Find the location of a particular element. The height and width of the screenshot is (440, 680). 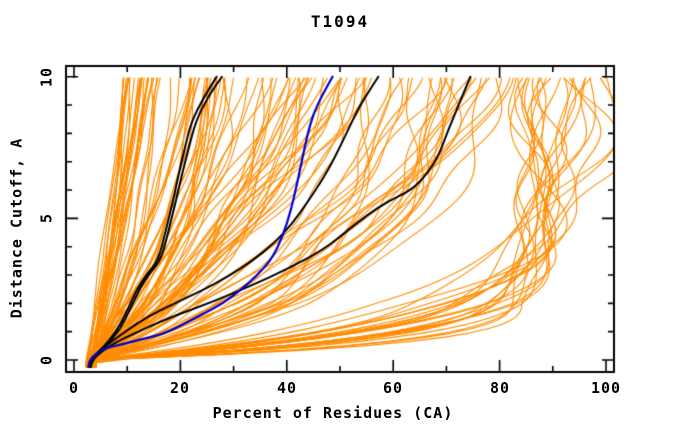

x-axis-label: Percent of Residues (CA) is located at coordinates (333, 413).